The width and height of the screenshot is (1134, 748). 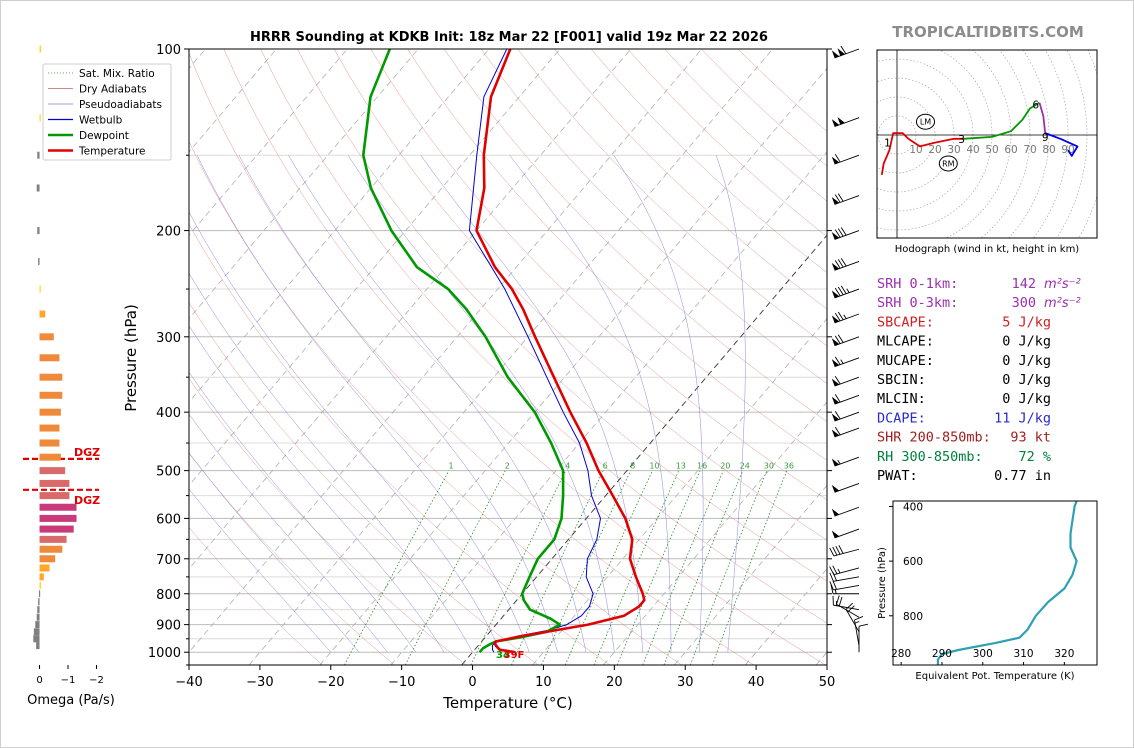 What do you see at coordinates (1024, 654) in the screenshot?
I see `theta-e-x-tick-label: 310` at bounding box center [1024, 654].